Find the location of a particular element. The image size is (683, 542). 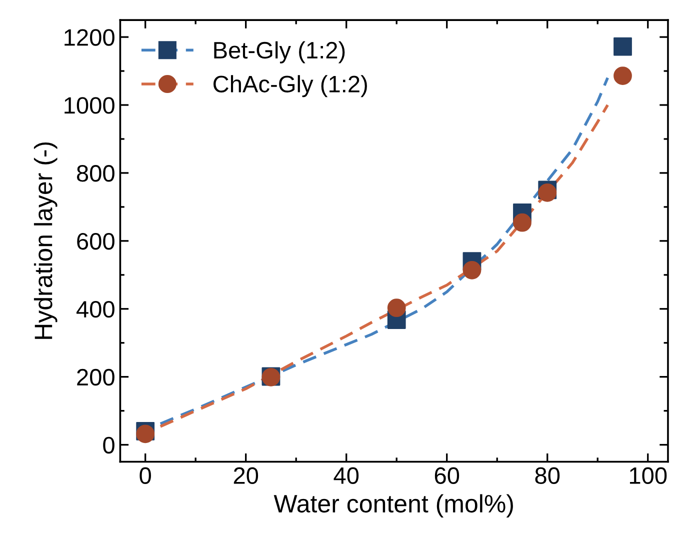

x-axis-title: Water content (mol%) is located at coordinates (393, 506).